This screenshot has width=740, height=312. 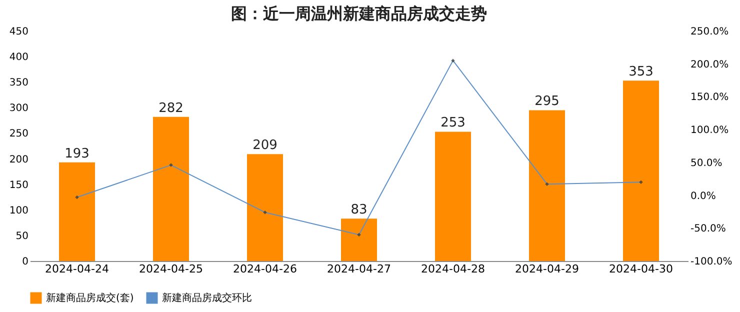 I want to click on y-tick-label: 100, so click(x=18, y=210).